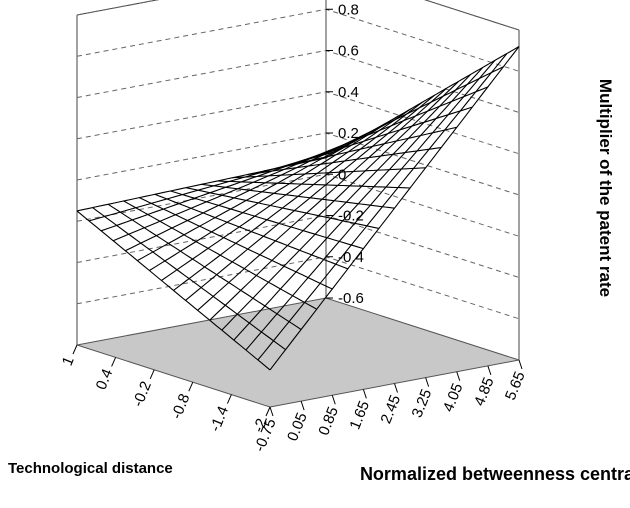 The image size is (630, 508). What do you see at coordinates (348, 92) in the screenshot?
I see `z-tick-label: 0.4` at bounding box center [348, 92].